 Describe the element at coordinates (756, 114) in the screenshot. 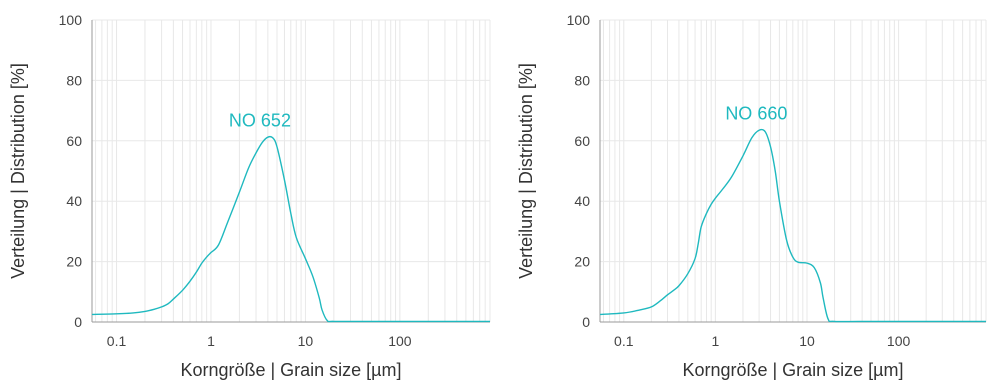

I see `series-label: NO 660` at that location.